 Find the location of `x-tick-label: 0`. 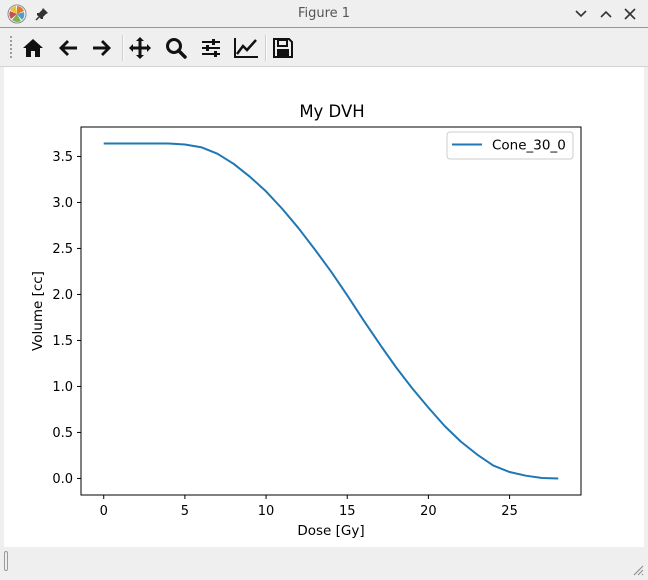

x-tick-label: 0 is located at coordinates (104, 511).